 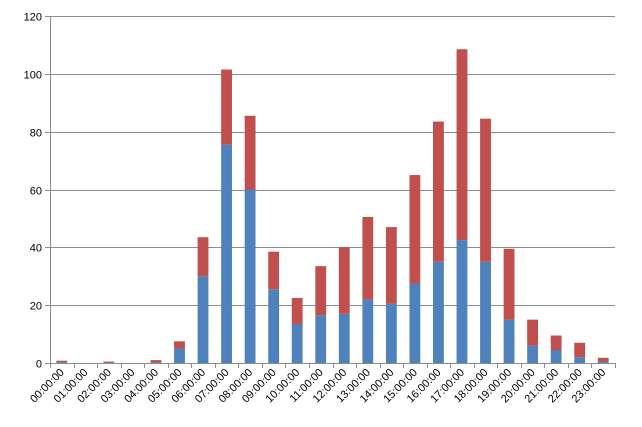 What do you see at coordinates (297, 310) in the screenshot?
I see `bar-series2-10:00:00` at bounding box center [297, 310].